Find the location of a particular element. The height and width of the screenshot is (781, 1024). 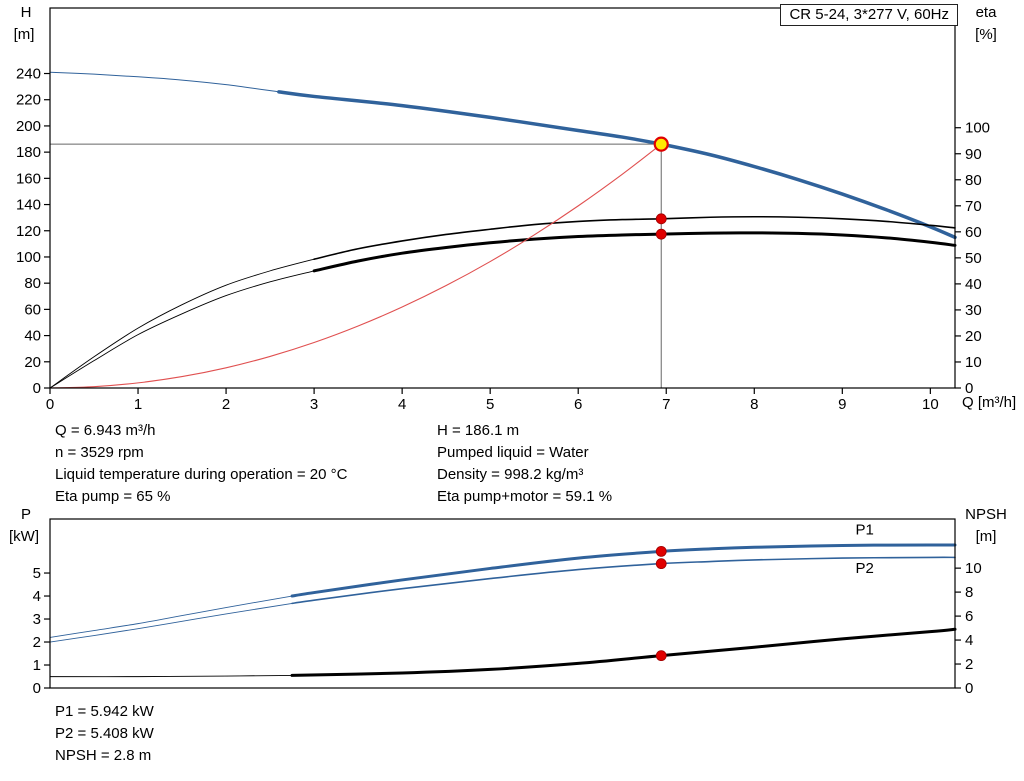

duty-point-marker is located at coordinates (661, 144).